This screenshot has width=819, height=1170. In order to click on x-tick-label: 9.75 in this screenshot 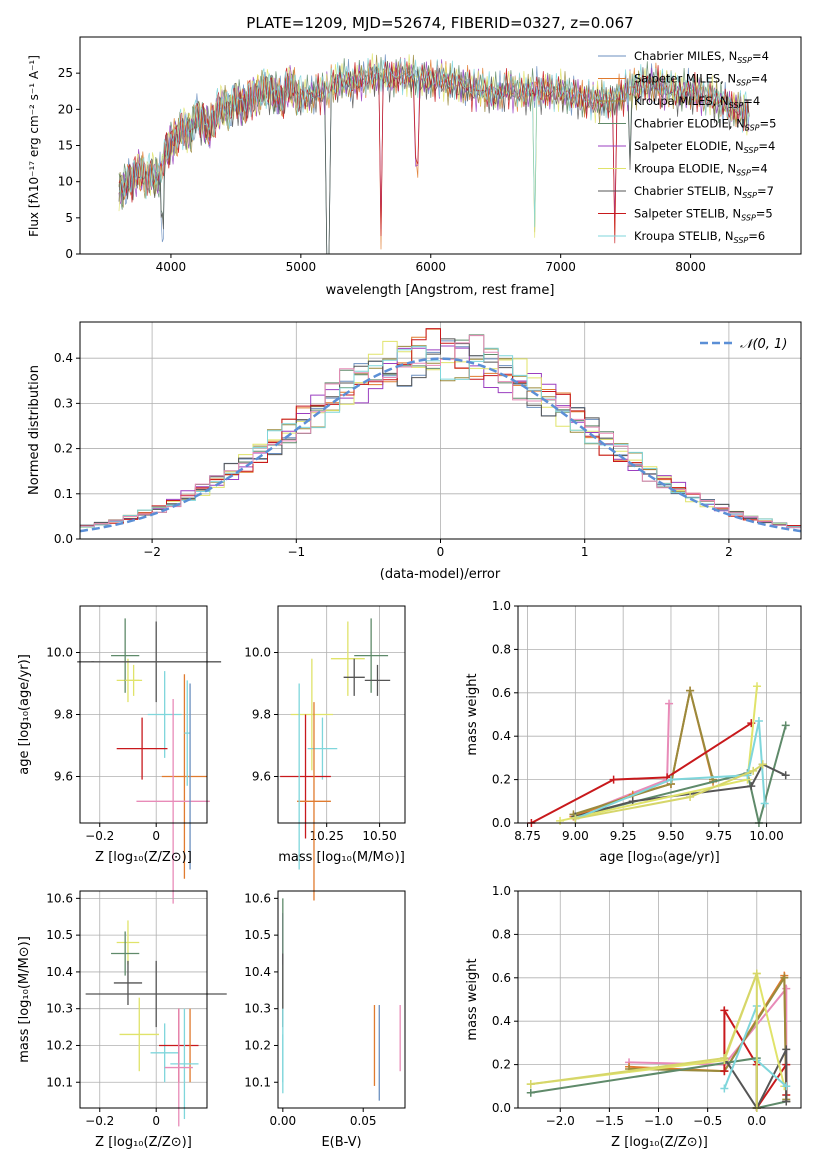, I will do `click(718, 836)`.